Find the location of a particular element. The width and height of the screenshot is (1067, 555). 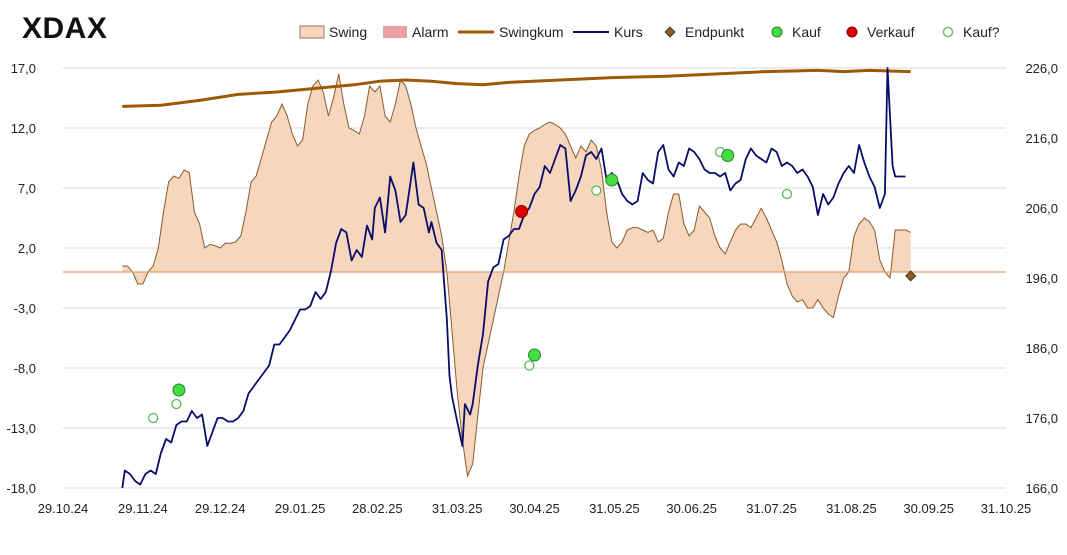

legend-label: Kurs is located at coordinates (628, 32).